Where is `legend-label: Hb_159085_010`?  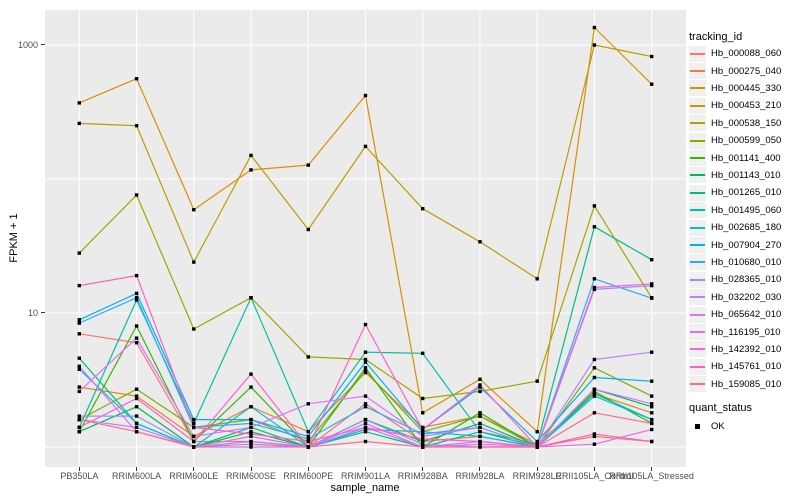
legend-label: Hb_159085_010 is located at coordinates (746, 384).